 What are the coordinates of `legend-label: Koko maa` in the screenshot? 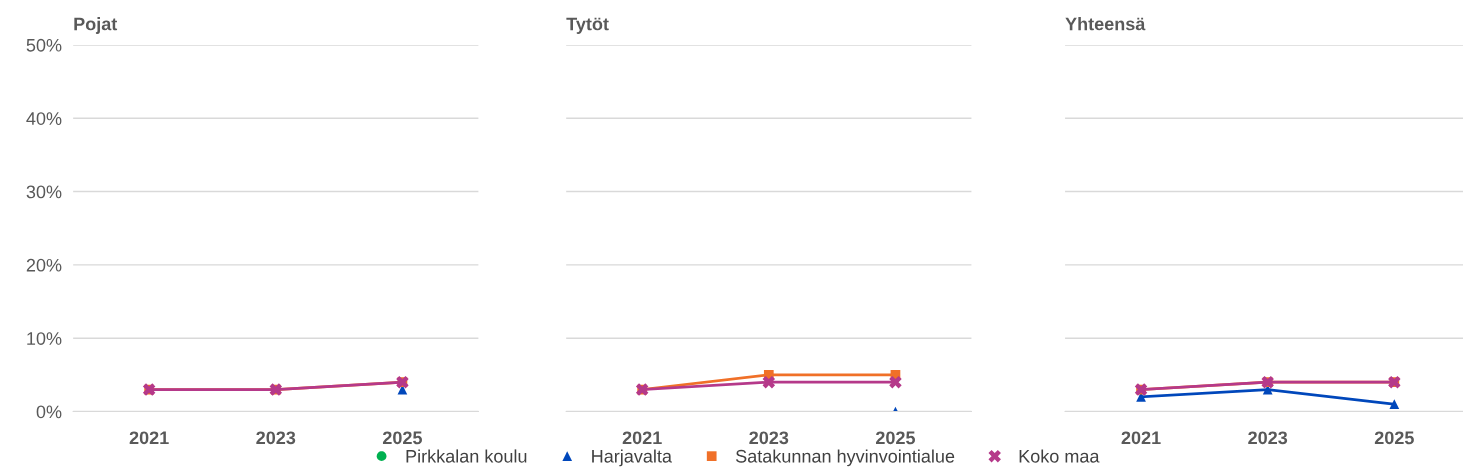 It's located at (1059, 456).